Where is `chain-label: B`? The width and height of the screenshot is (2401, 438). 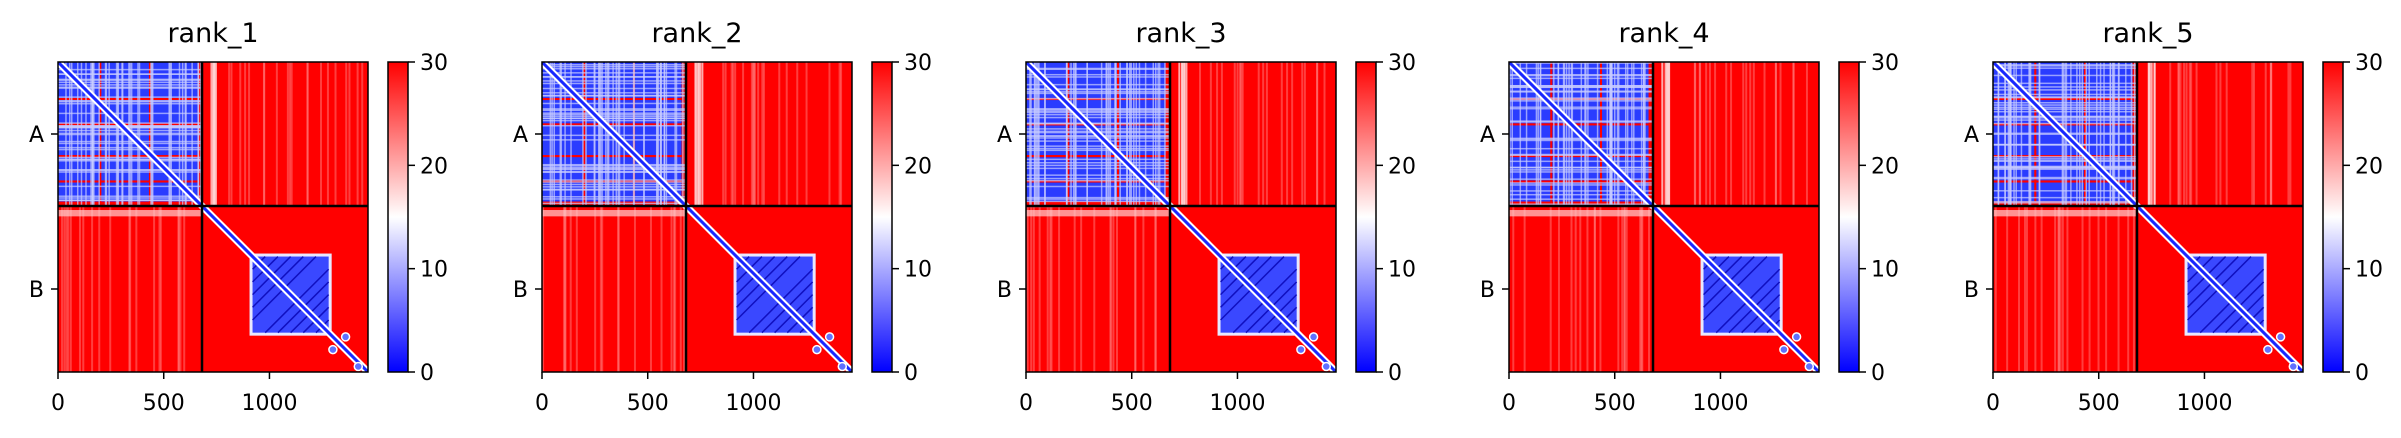
chain-label: B is located at coordinates (1971, 290).